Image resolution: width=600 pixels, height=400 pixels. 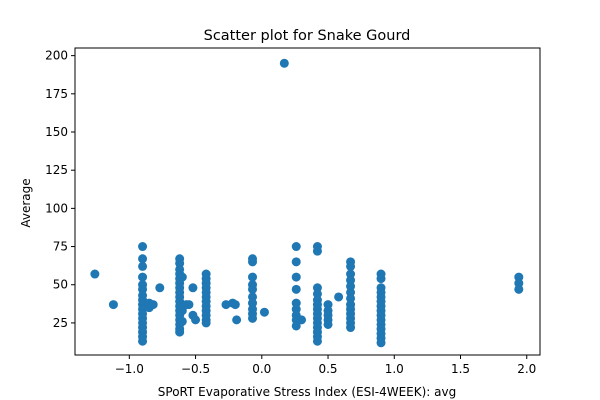 What do you see at coordinates (394, 369) in the screenshot?
I see `x-tick-label: 1.0` at bounding box center [394, 369].